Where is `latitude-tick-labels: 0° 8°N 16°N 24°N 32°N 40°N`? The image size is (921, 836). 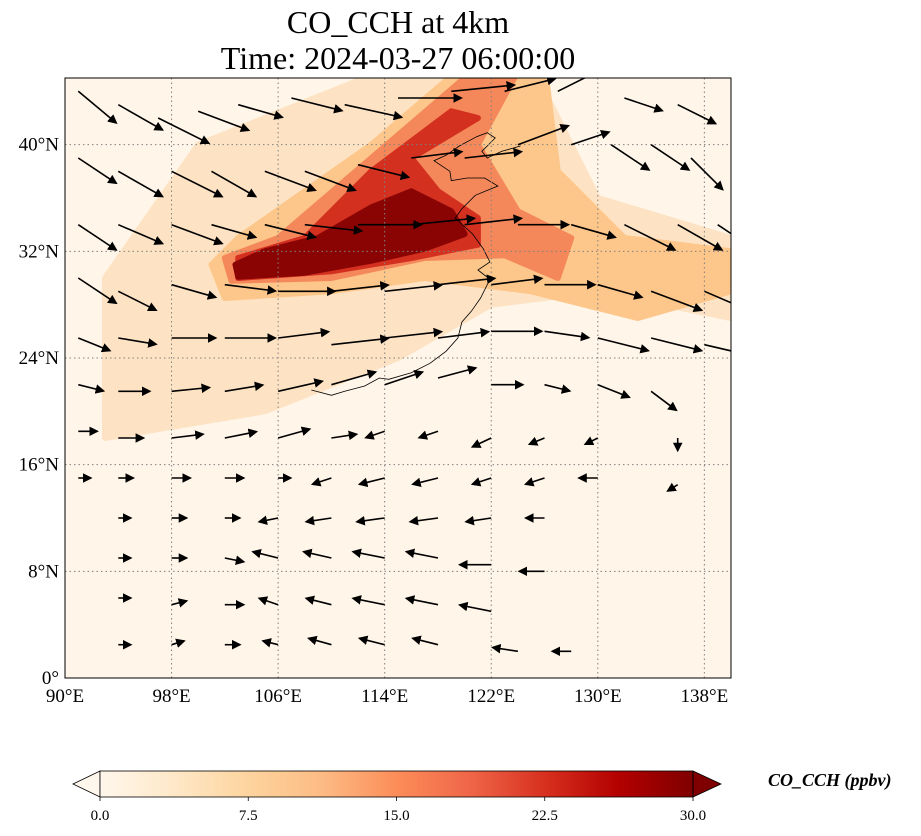 latitude-tick-labels: 0° 8°N 16°N 24°N 32°N 40°N is located at coordinates (39, 412).